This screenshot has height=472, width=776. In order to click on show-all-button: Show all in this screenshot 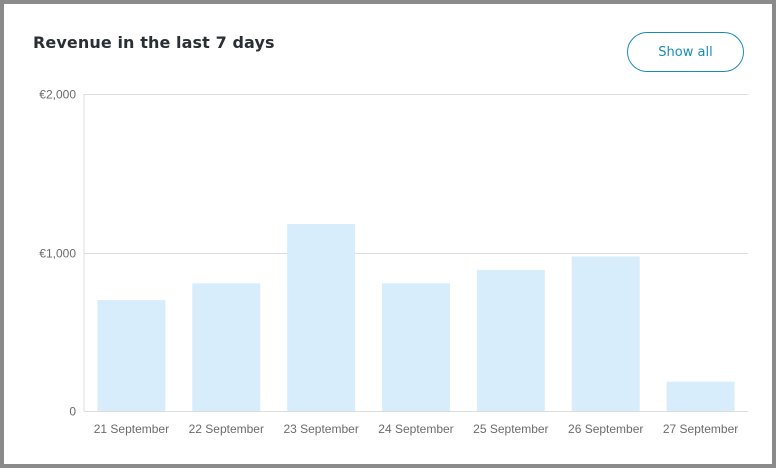, I will do `click(685, 52)`.